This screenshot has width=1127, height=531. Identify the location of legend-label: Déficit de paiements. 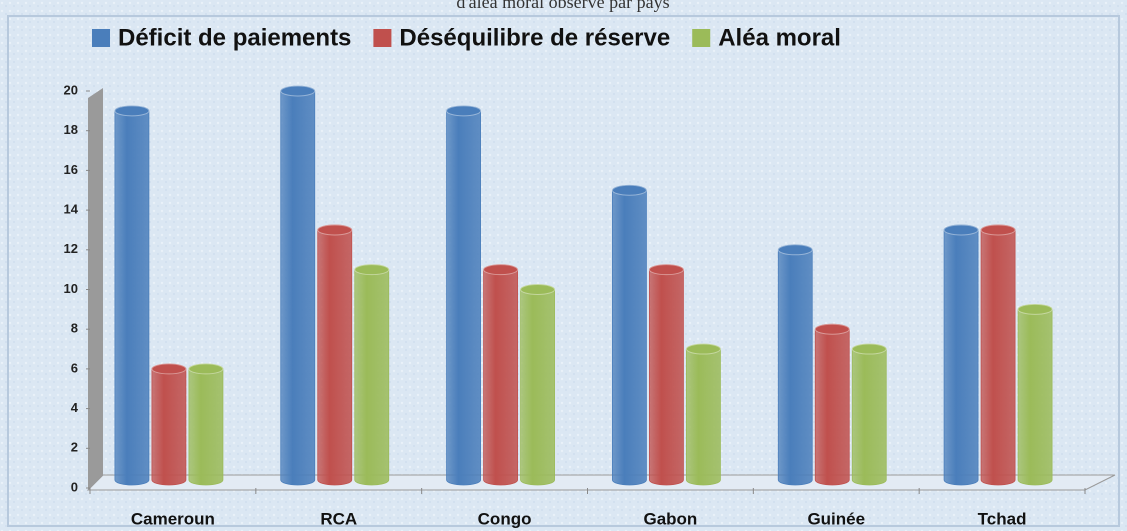
(234, 37).